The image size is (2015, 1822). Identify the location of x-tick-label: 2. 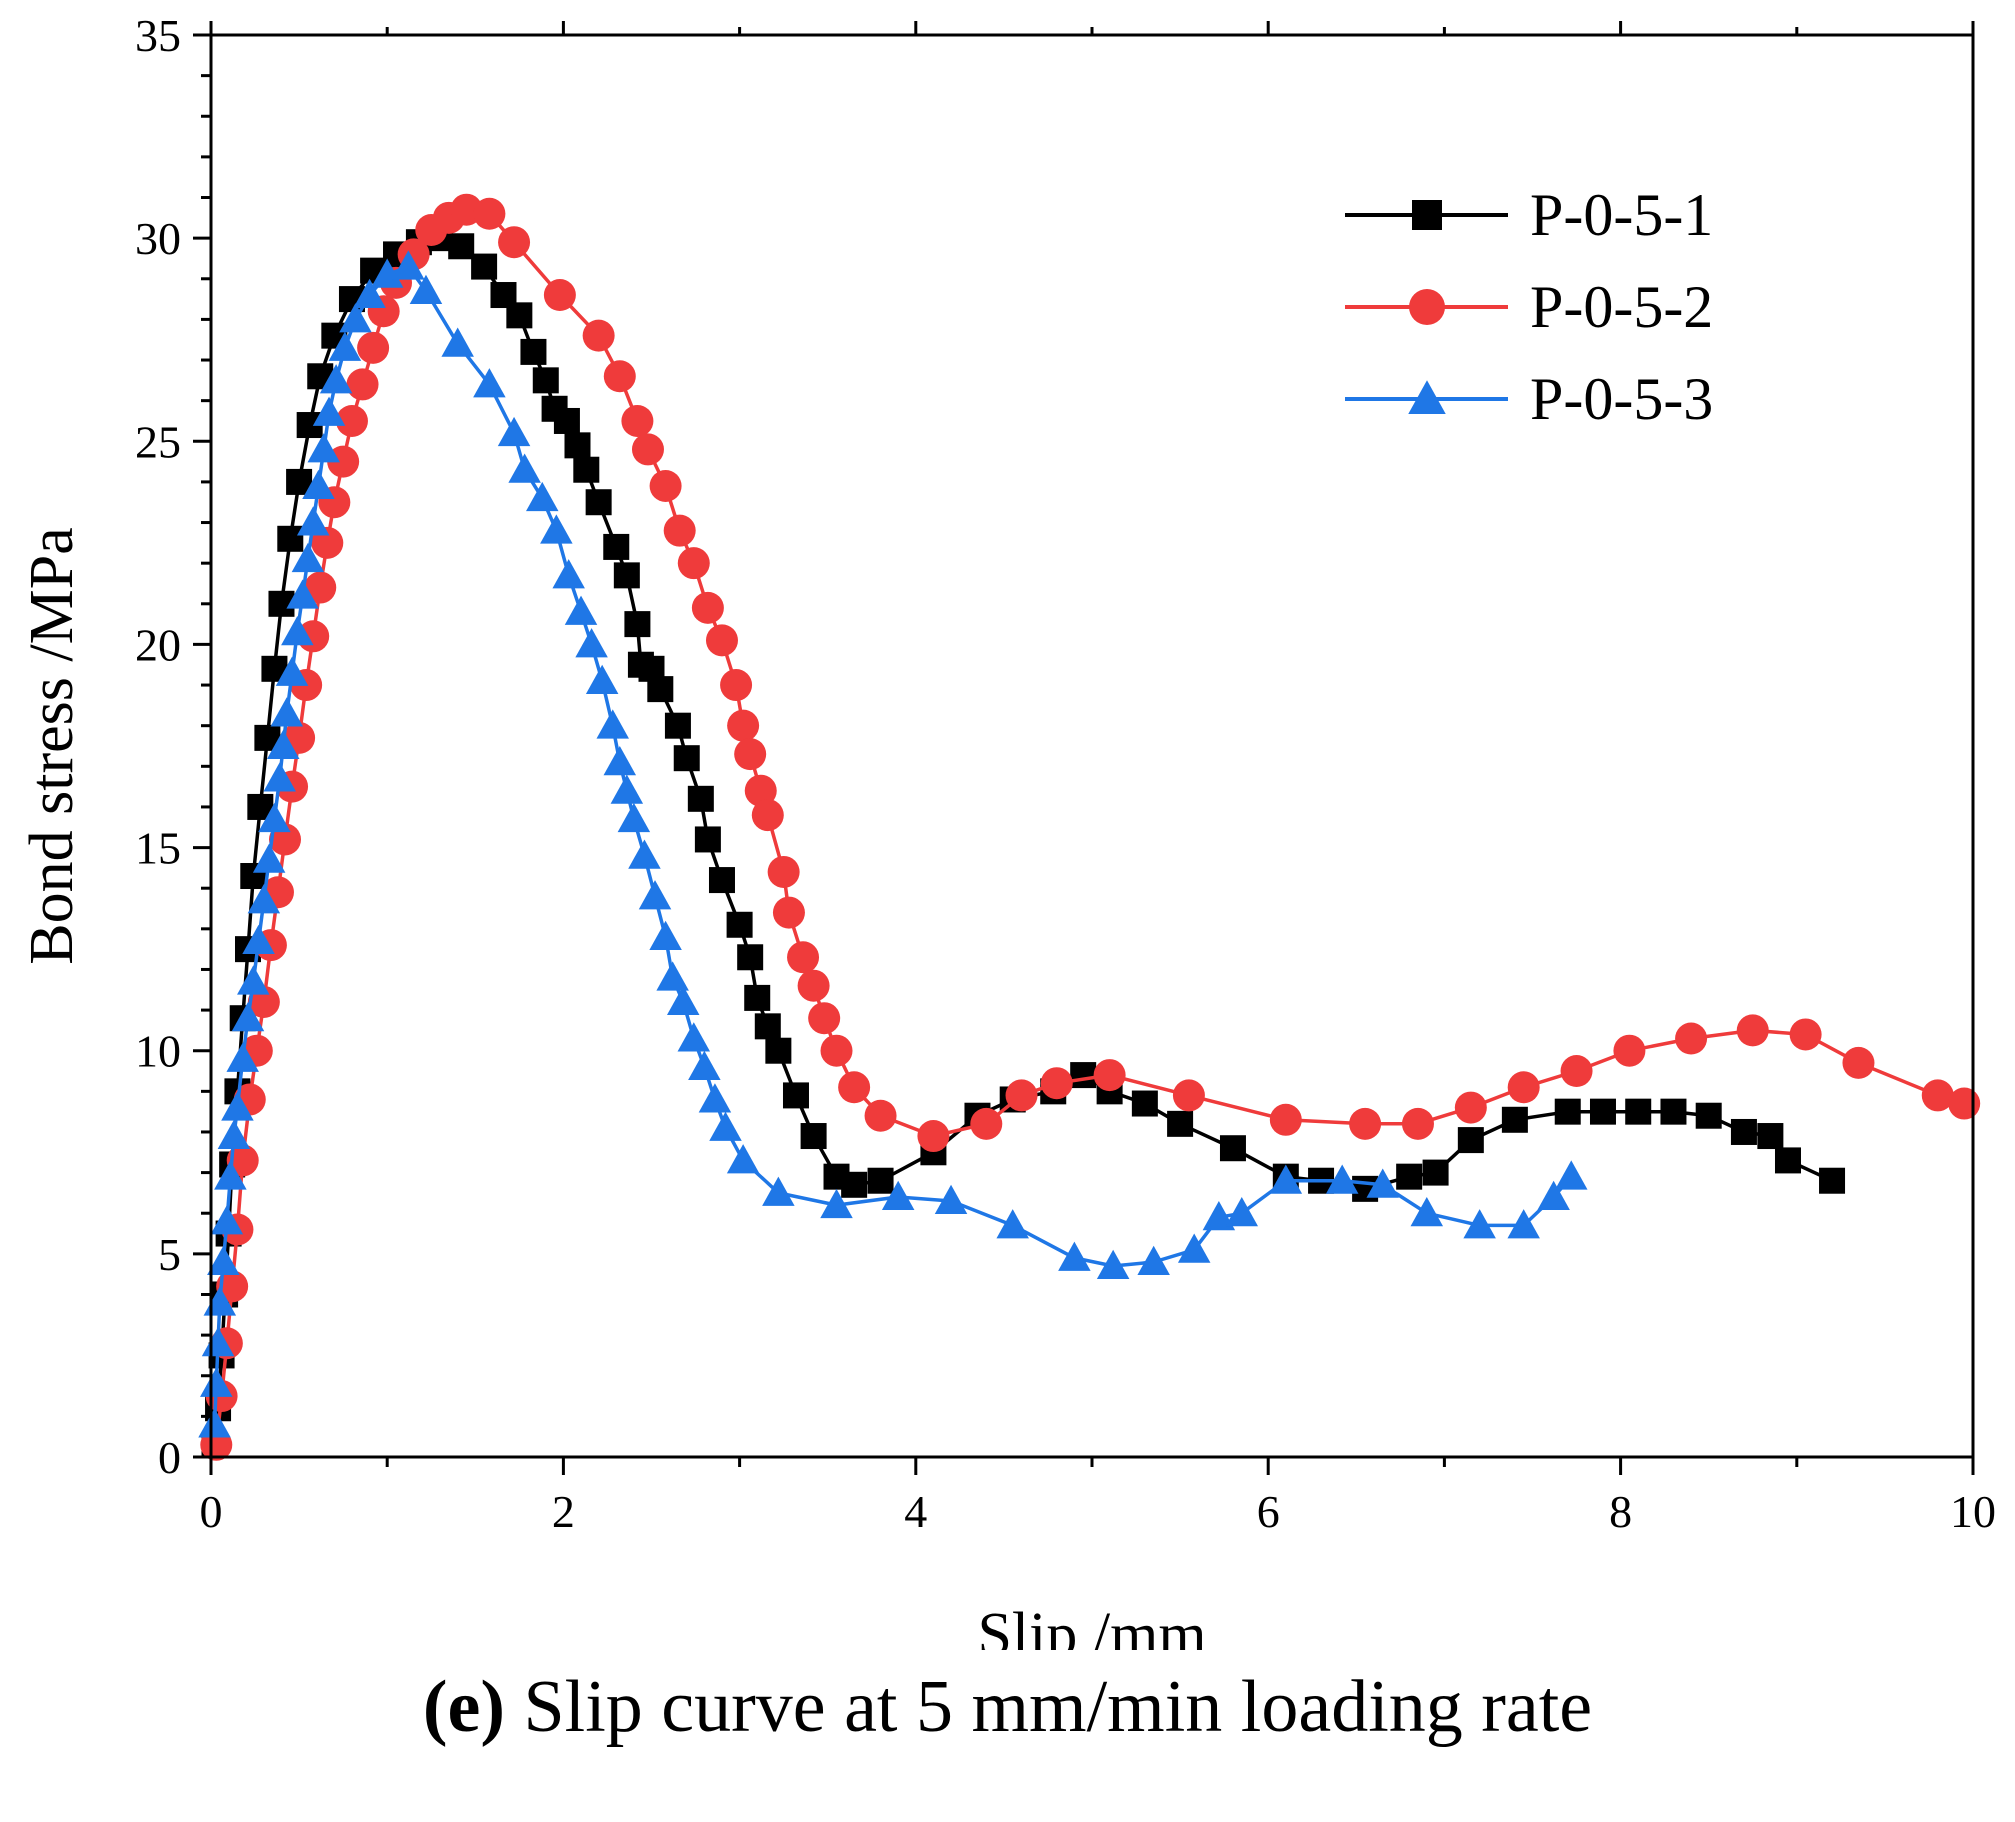
(563, 1511).